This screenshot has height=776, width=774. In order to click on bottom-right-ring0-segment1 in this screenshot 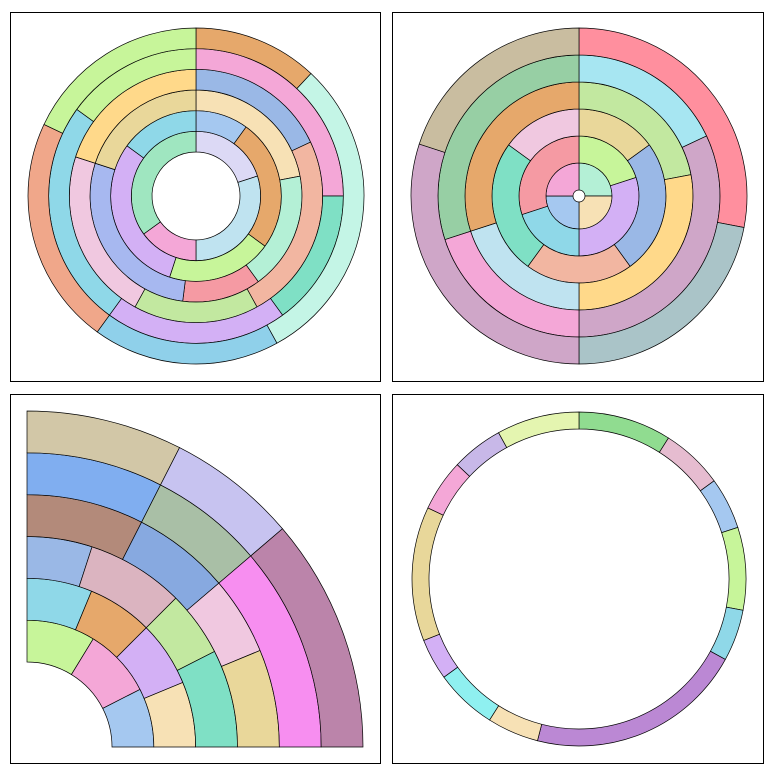, I will do `click(686, 464)`.